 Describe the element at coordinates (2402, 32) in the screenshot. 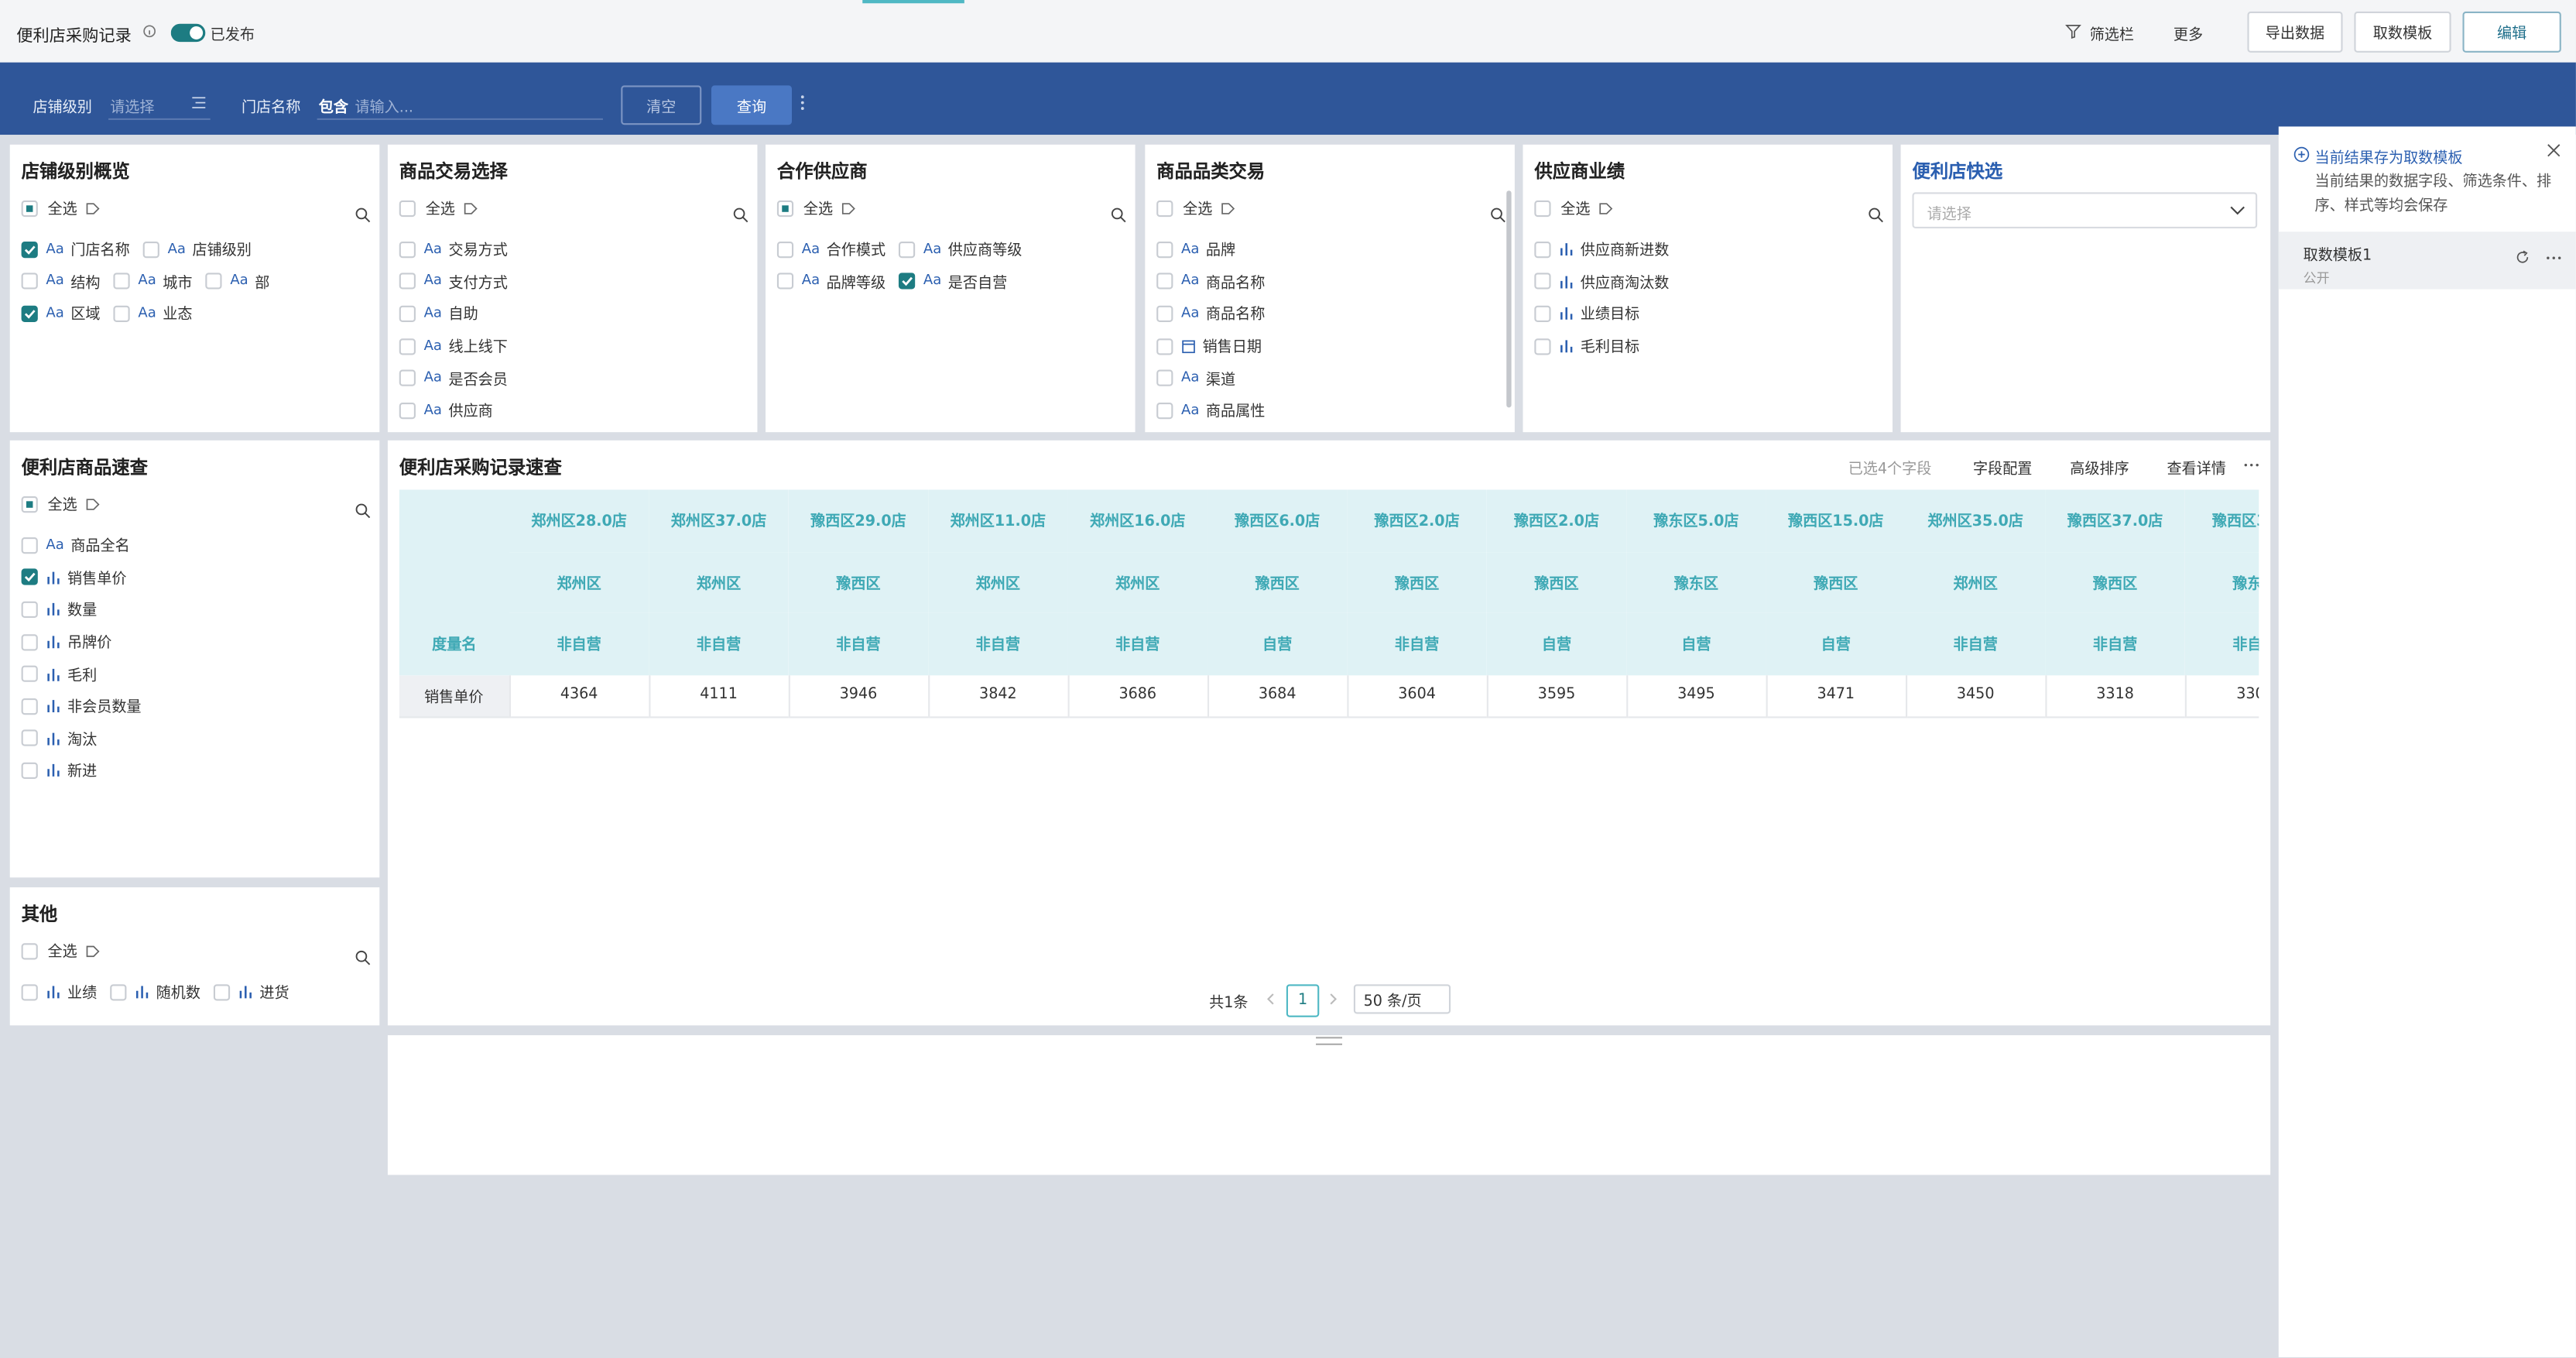

I see `template-button: 取数模板` at that location.